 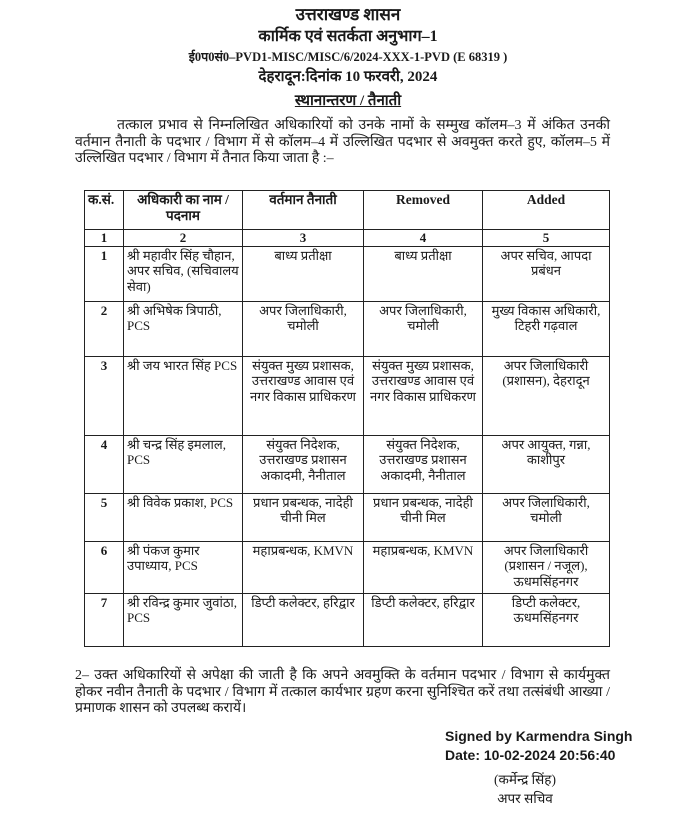 What do you see at coordinates (423, 517) in the screenshot?
I see `removed-posting: प्रधान प्रबन्धक, नादेही चीनी मिल` at bounding box center [423, 517].